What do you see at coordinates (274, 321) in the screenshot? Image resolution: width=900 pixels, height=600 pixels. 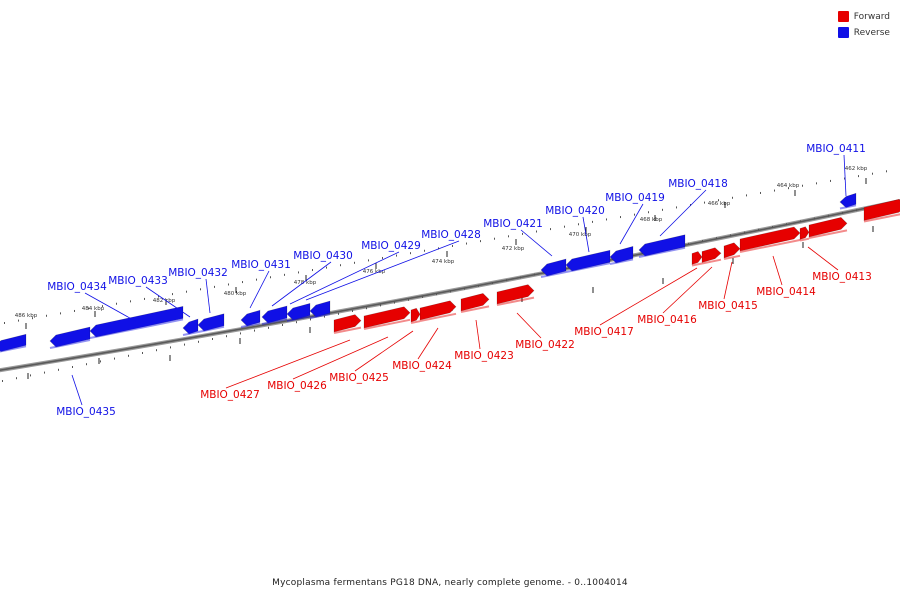 I see `gene-bar-MBIO_0430a-shade` at bounding box center [274, 321].